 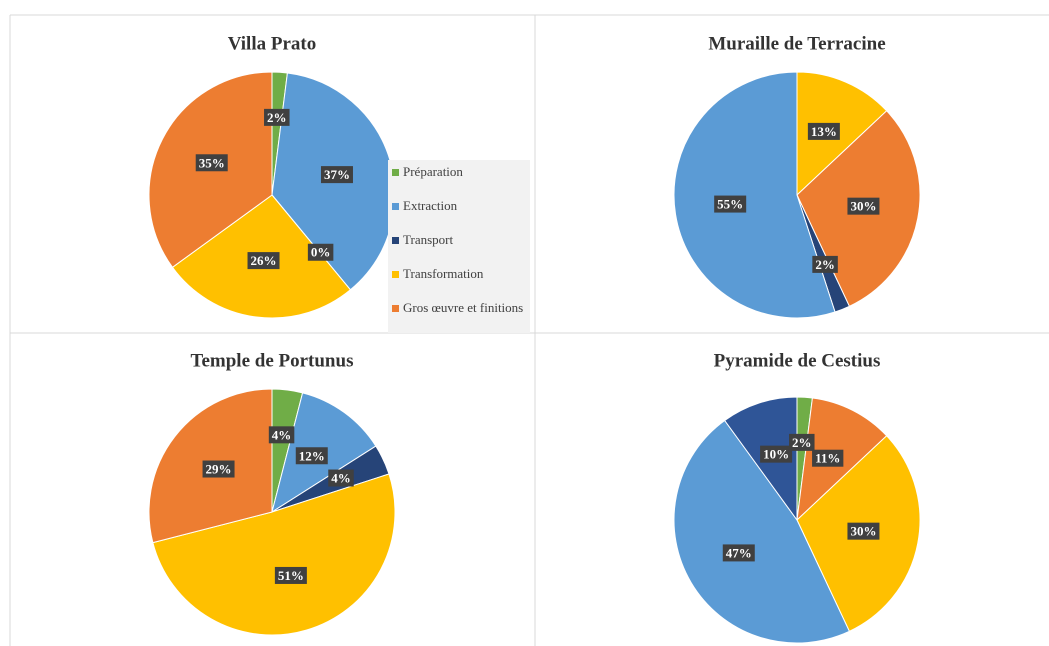 I want to click on legend-label: Transport, so click(x=428, y=239).